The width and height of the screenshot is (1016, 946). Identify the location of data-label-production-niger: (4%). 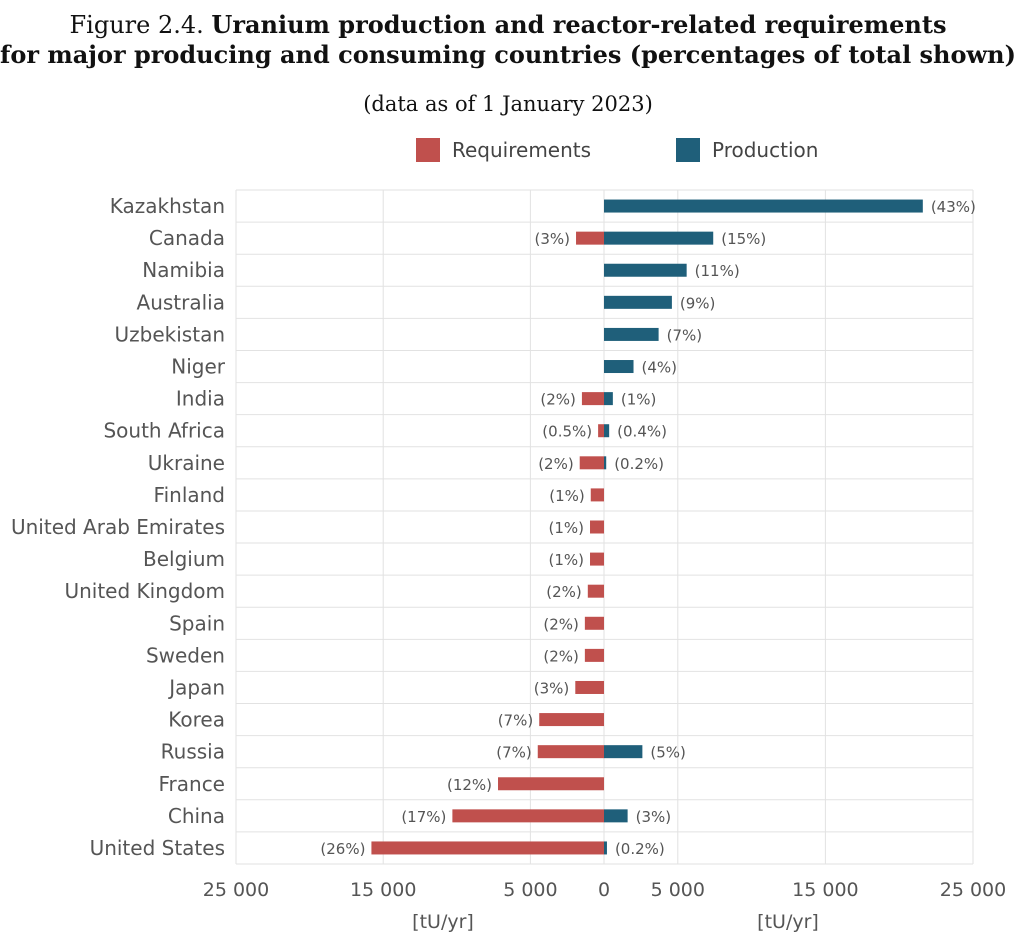
(660, 368).